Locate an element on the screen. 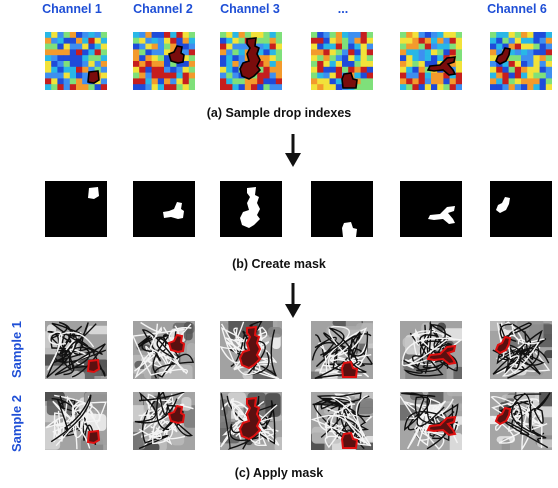  caption-create-mask: (b) Create mask is located at coordinates (279, 264).